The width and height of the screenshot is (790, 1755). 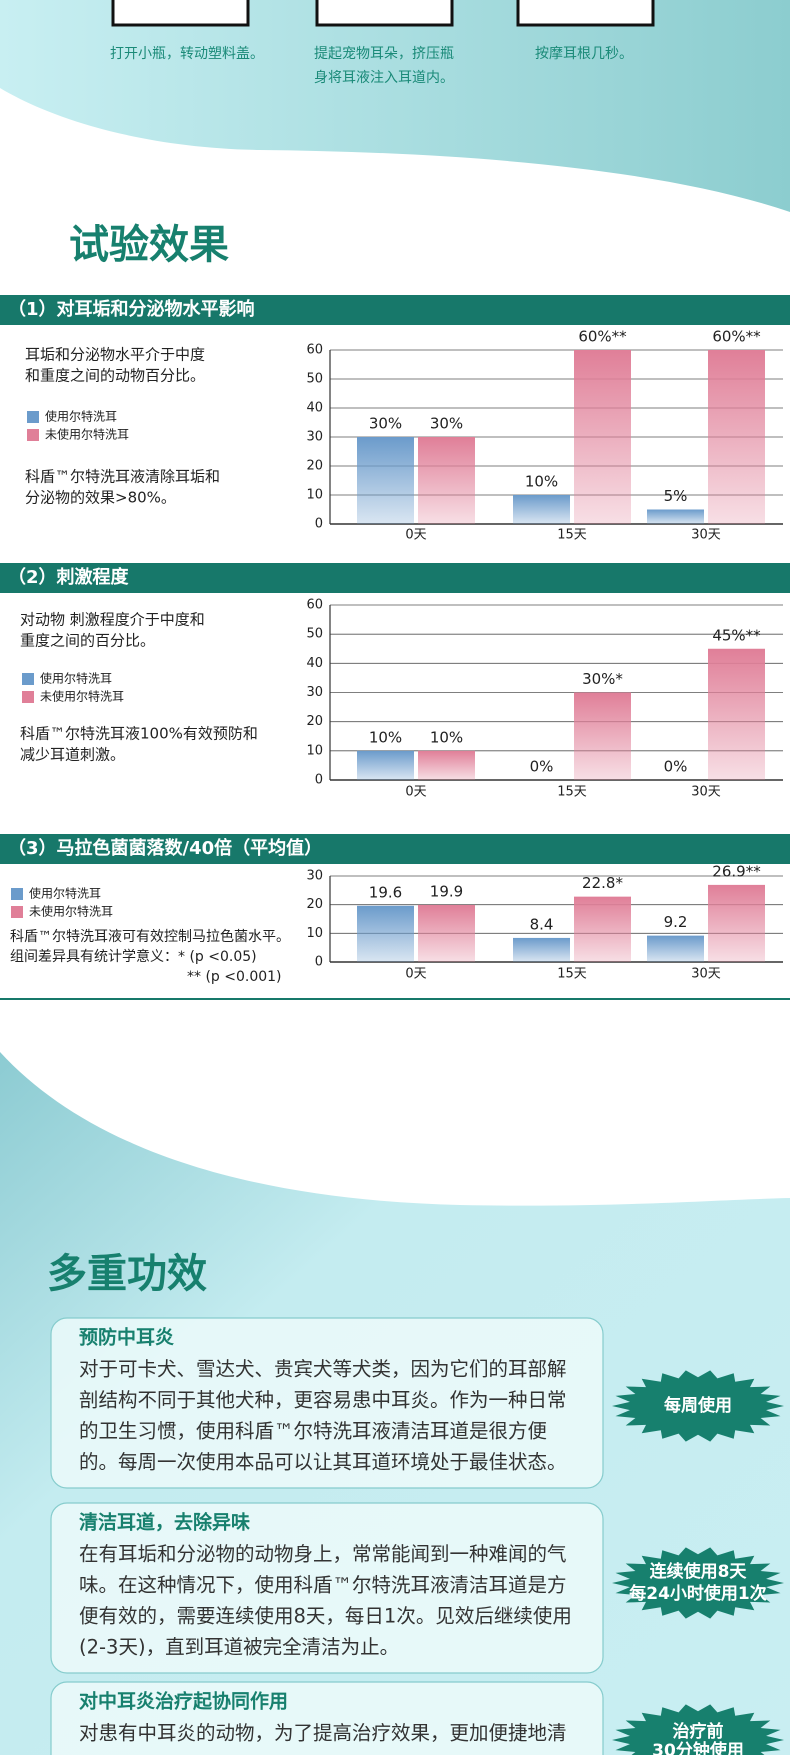 I want to click on description: 重度之间的百分比。, so click(x=87, y=641).